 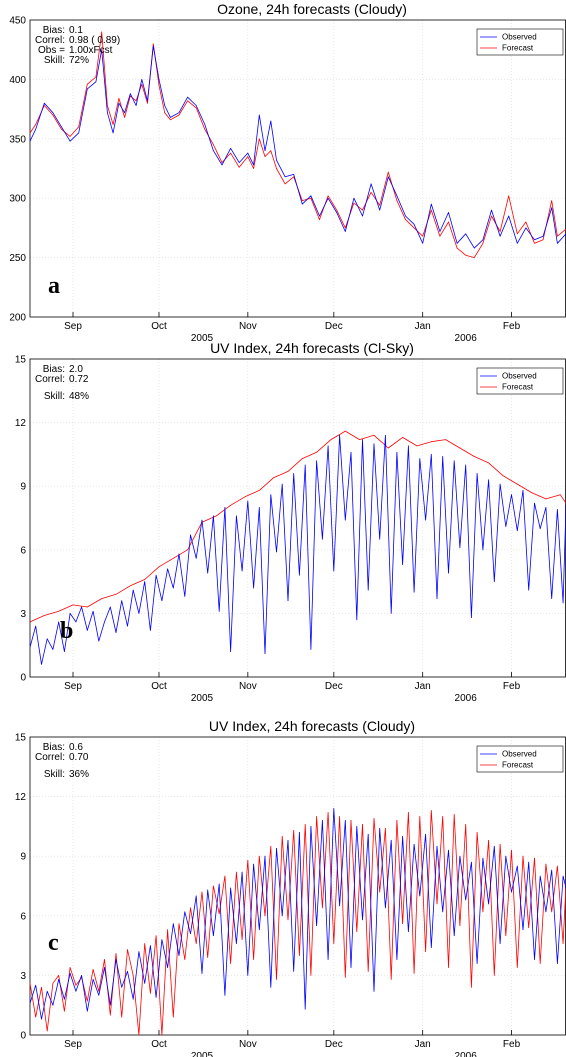 What do you see at coordinates (23, 614) in the screenshot?
I see `y-tick-label: 3` at bounding box center [23, 614].